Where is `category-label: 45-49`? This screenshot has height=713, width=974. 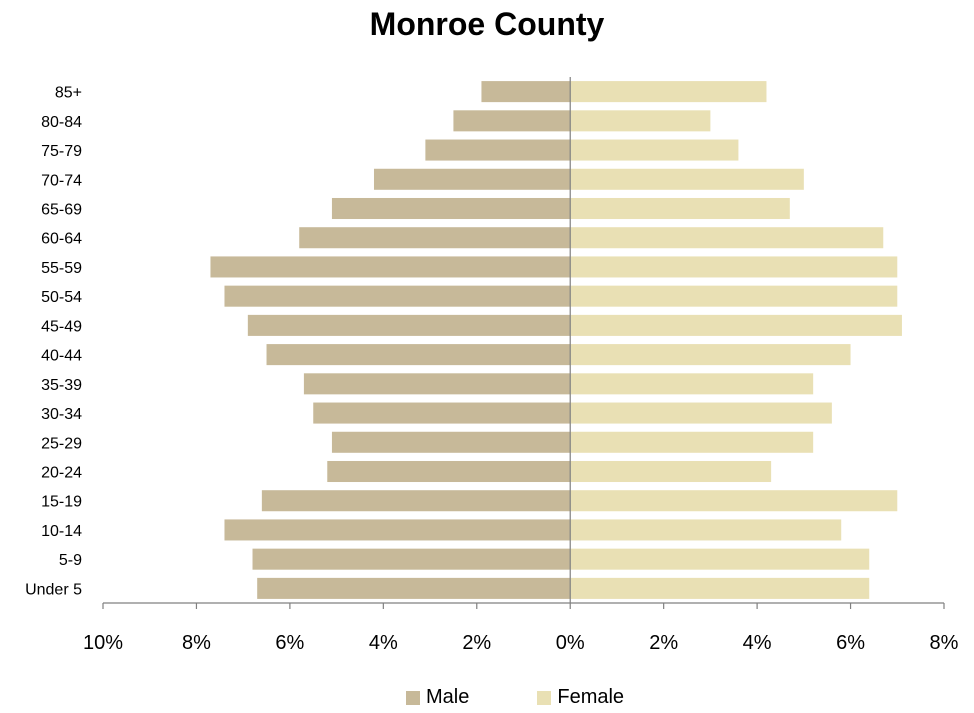
category-label: 45-49 is located at coordinates (61, 326).